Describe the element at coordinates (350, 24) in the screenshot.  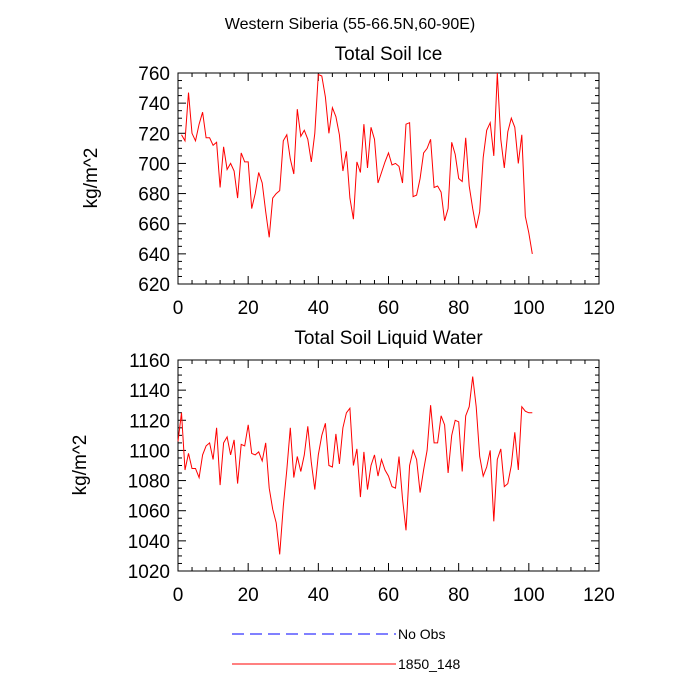
I see `figure-title: Western Siberia (55-66.5N,60-90E)` at that location.